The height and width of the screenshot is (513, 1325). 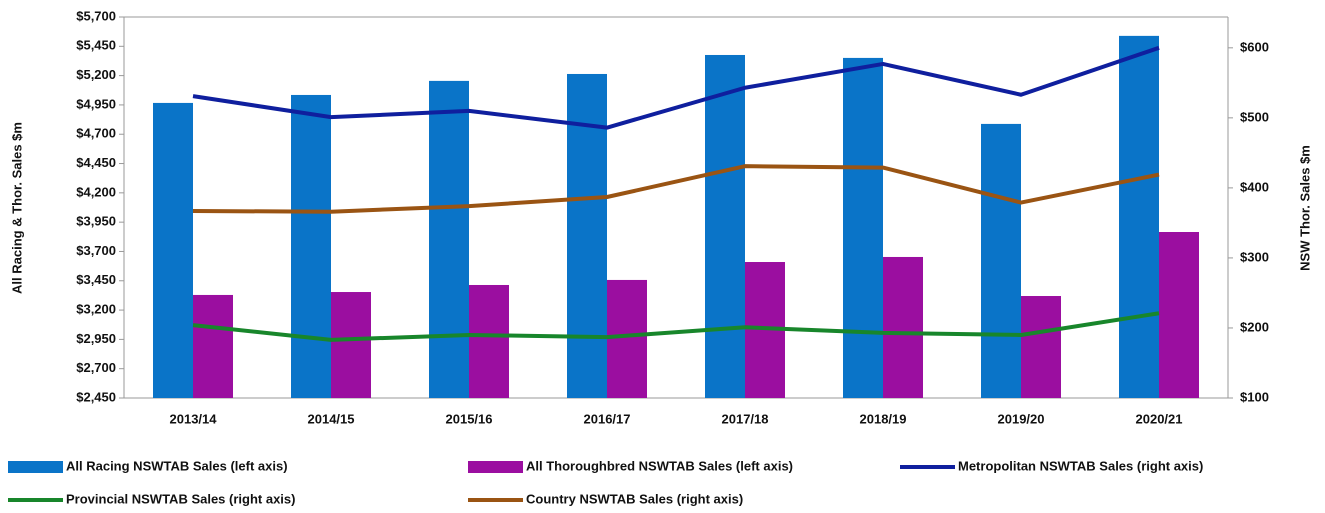 What do you see at coordinates (331, 418) in the screenshot?
I see `x-tick-label: 2014/15` at bounding box center [331, 418].